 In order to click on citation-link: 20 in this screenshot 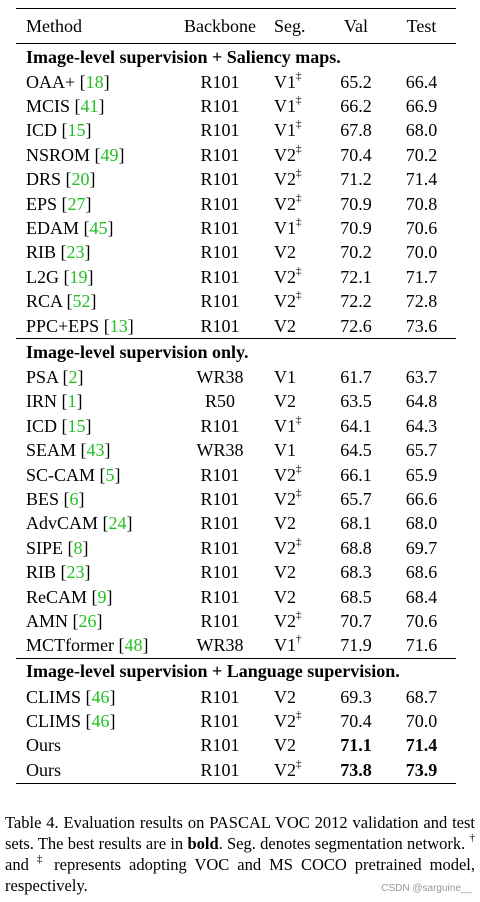, I will do `click(80, 179)`.